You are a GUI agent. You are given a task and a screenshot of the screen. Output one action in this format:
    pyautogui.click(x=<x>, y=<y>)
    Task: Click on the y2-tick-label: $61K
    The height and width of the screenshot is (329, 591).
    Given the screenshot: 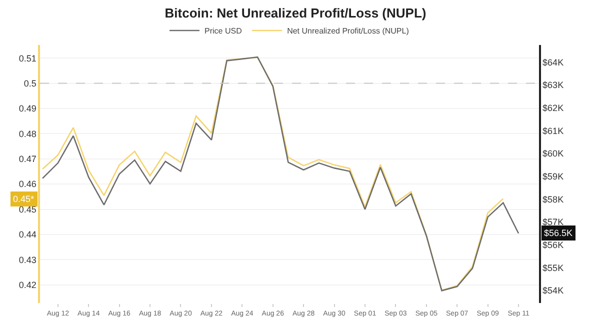 What is the action you would take?
    pyautogui.click(x=553, y=131)
    